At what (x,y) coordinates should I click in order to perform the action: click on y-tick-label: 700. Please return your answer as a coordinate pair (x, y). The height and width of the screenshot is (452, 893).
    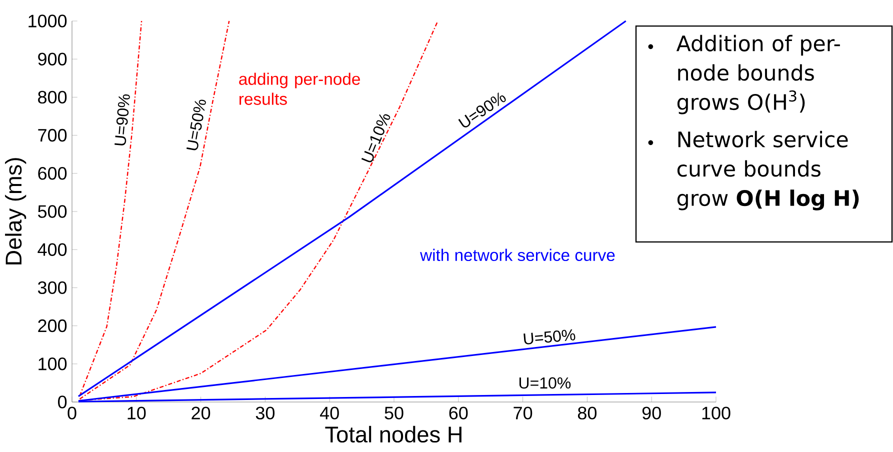
    Looking at the image, I should click on (52, 135).